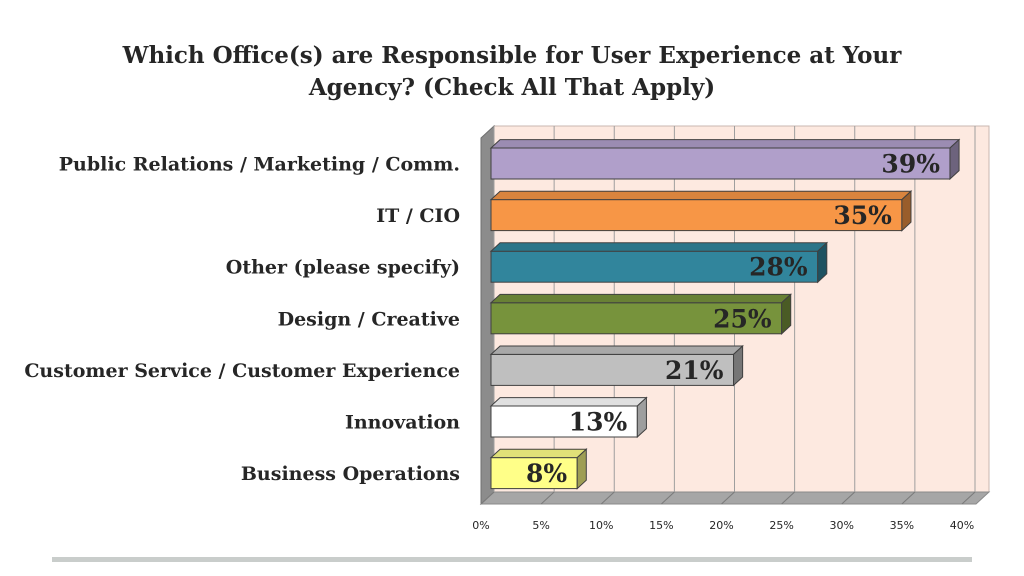 The height and width of the screenshot is (576, 1024). Describe the element at coordinates (721, 525) in the screenshot. I see `x-tick-label: 20%` at that location.